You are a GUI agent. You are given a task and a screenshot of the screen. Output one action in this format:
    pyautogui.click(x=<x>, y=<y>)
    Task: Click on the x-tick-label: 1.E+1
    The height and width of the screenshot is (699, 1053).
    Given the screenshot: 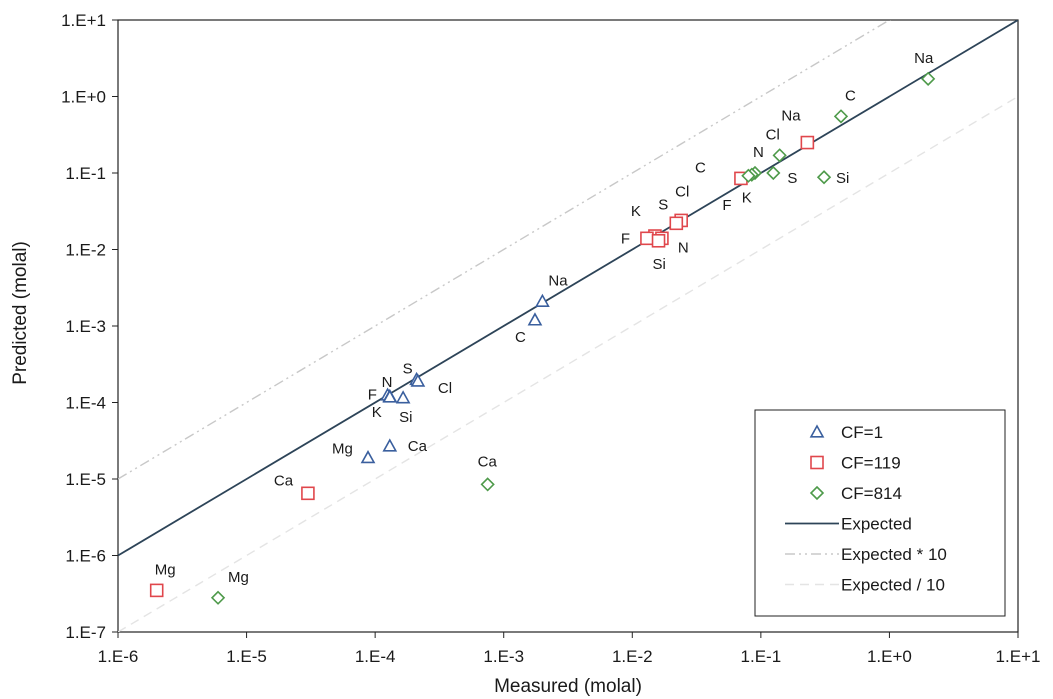 What is the action you would take?
    pyautogui.click(x=1018, y=656)
    